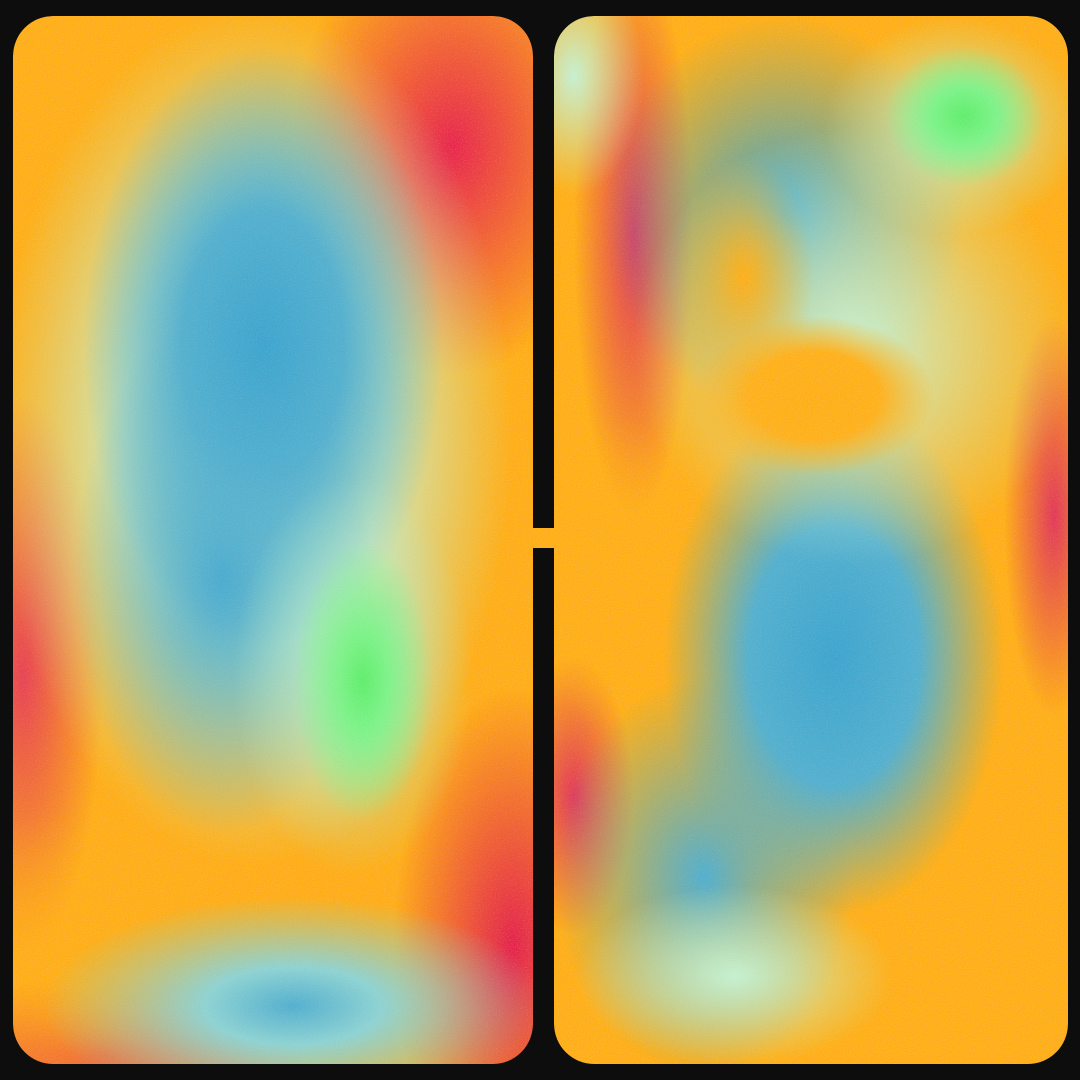 The image size is (1080, 1080). I want to click on divider-top, so click(544, 264).